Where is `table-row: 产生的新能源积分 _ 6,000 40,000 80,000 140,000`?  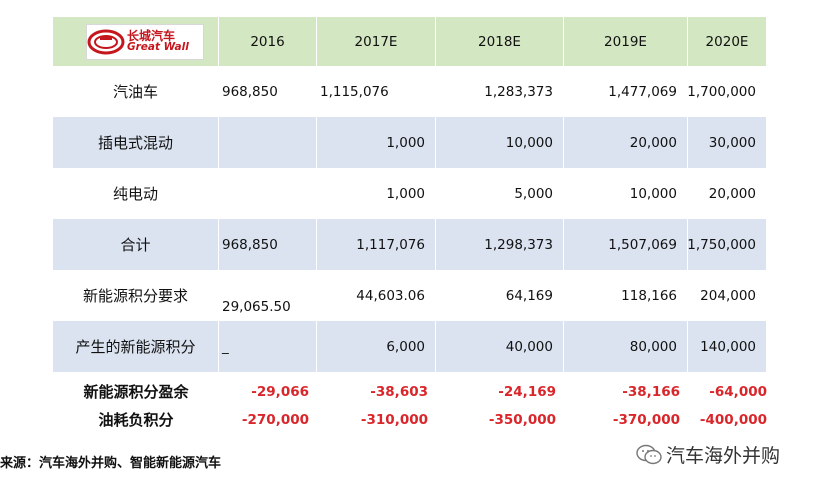
table-row: 产生的新能源积分 _ 6,000 40,000 80,000 140,000 is located at coordinates (410, 346).